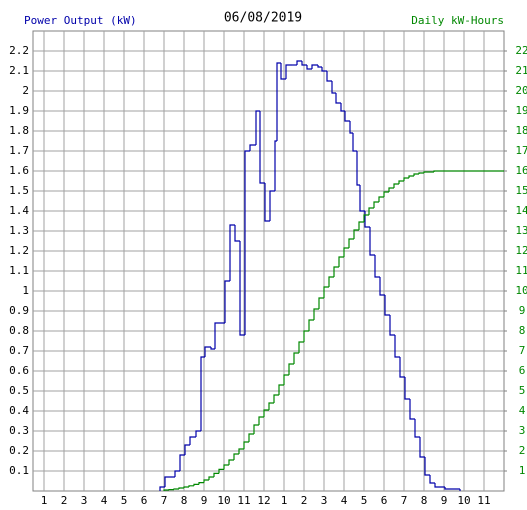  What do you see at coordinates (522, 390) in the screenshot?
I see `y2-tick-label: 5` at bounding box center [522, 390].